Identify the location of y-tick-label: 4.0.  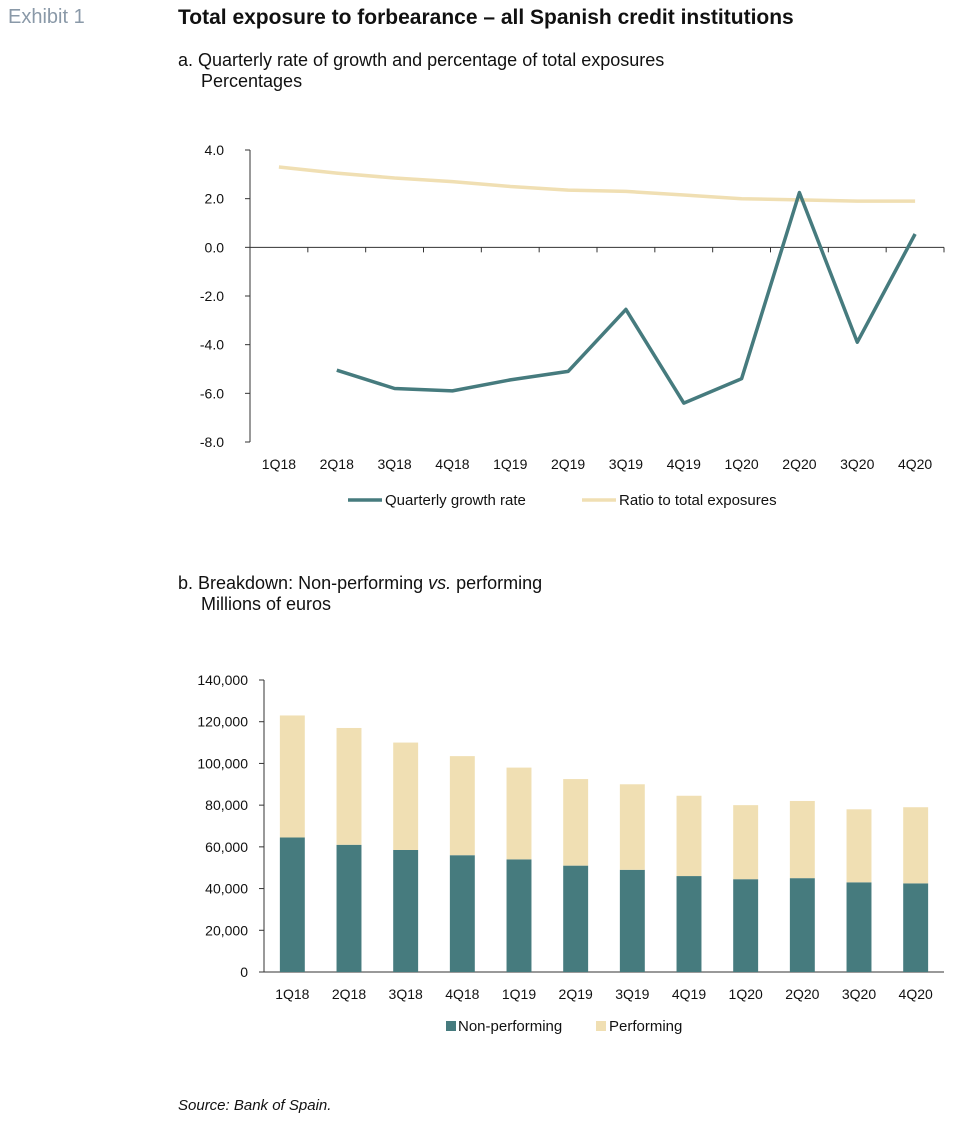
(215, 150).